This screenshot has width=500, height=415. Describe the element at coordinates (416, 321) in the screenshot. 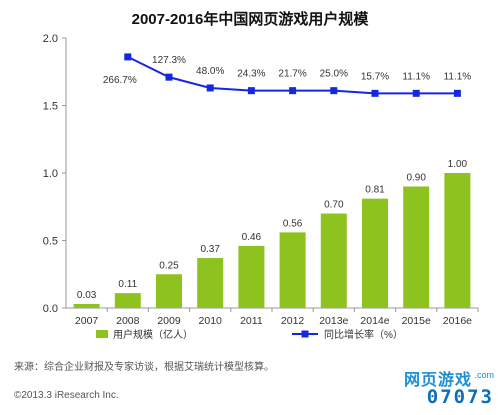

I see `x-tick-label: 2015e` at that location.